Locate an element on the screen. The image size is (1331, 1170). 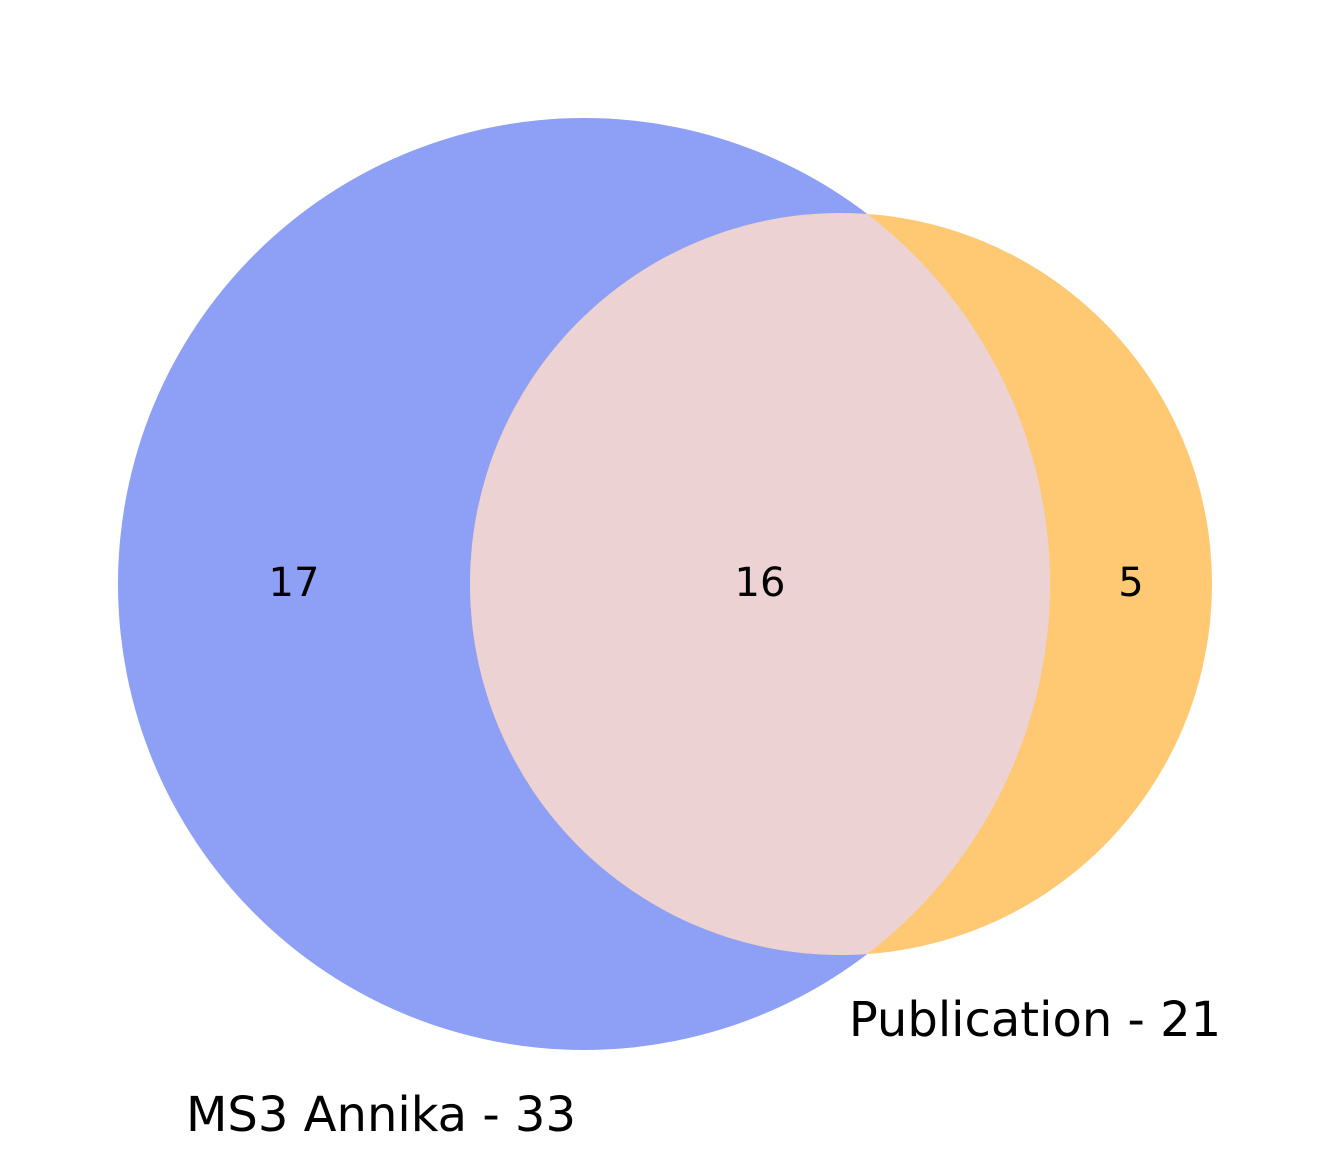
intersection-count: 16 is located at coordinates (760, 583).